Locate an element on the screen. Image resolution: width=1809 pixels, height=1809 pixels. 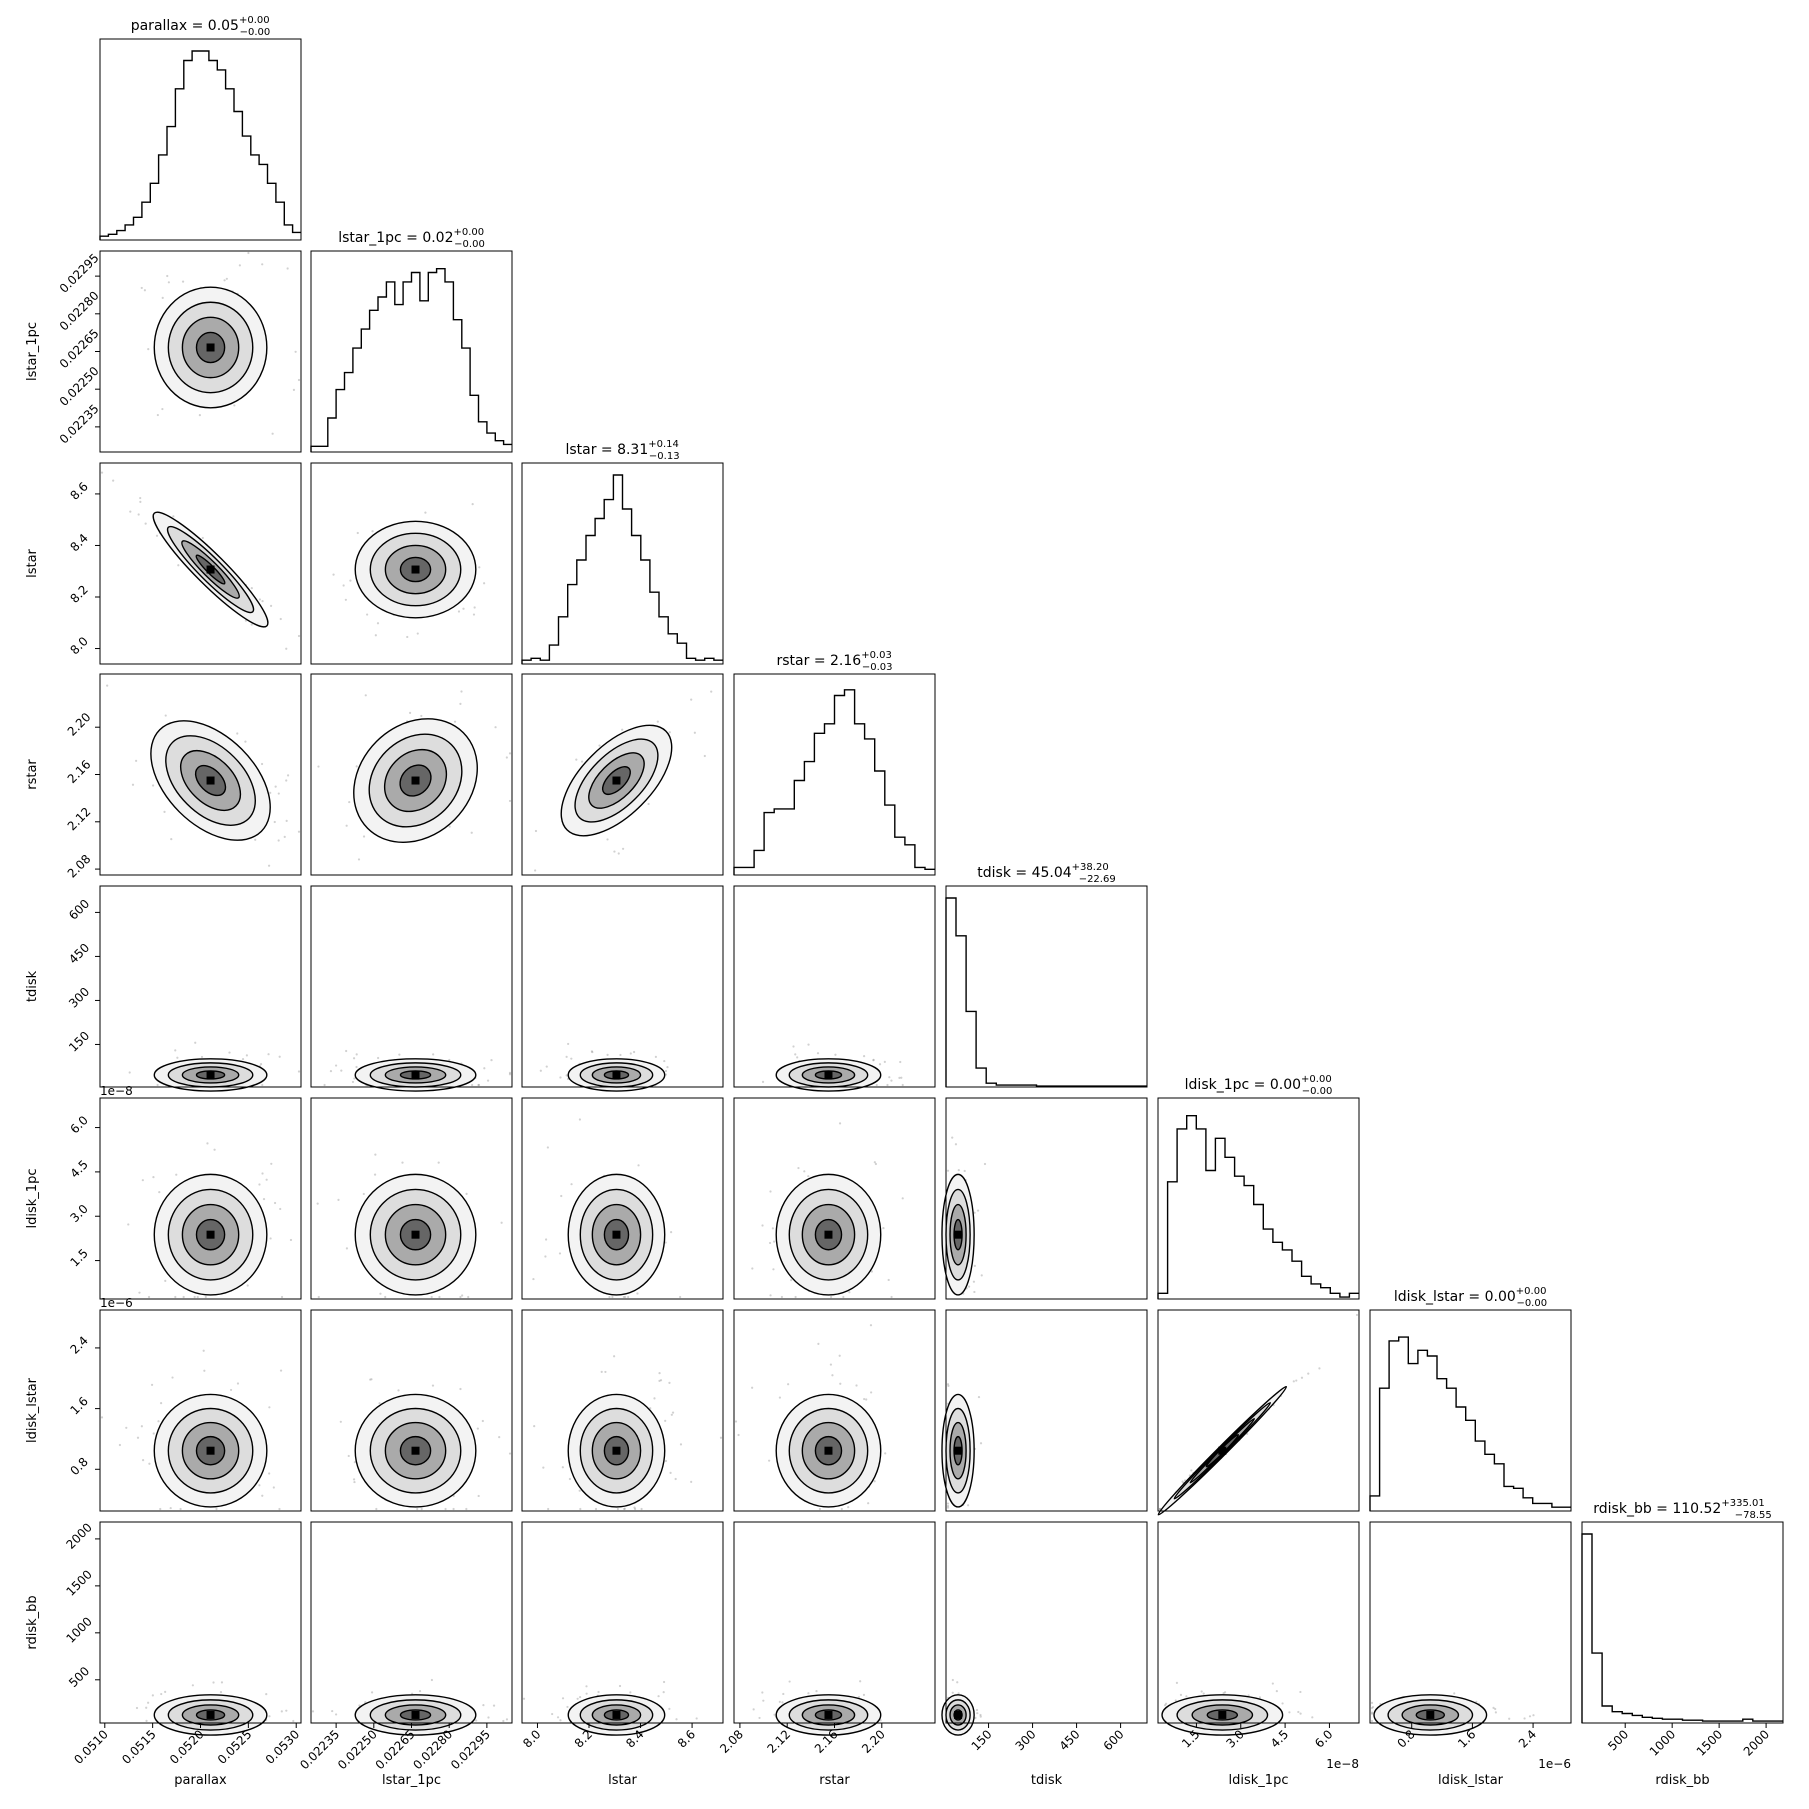
x-tick-label: 1000 is located at coordinates (1662, 1742).